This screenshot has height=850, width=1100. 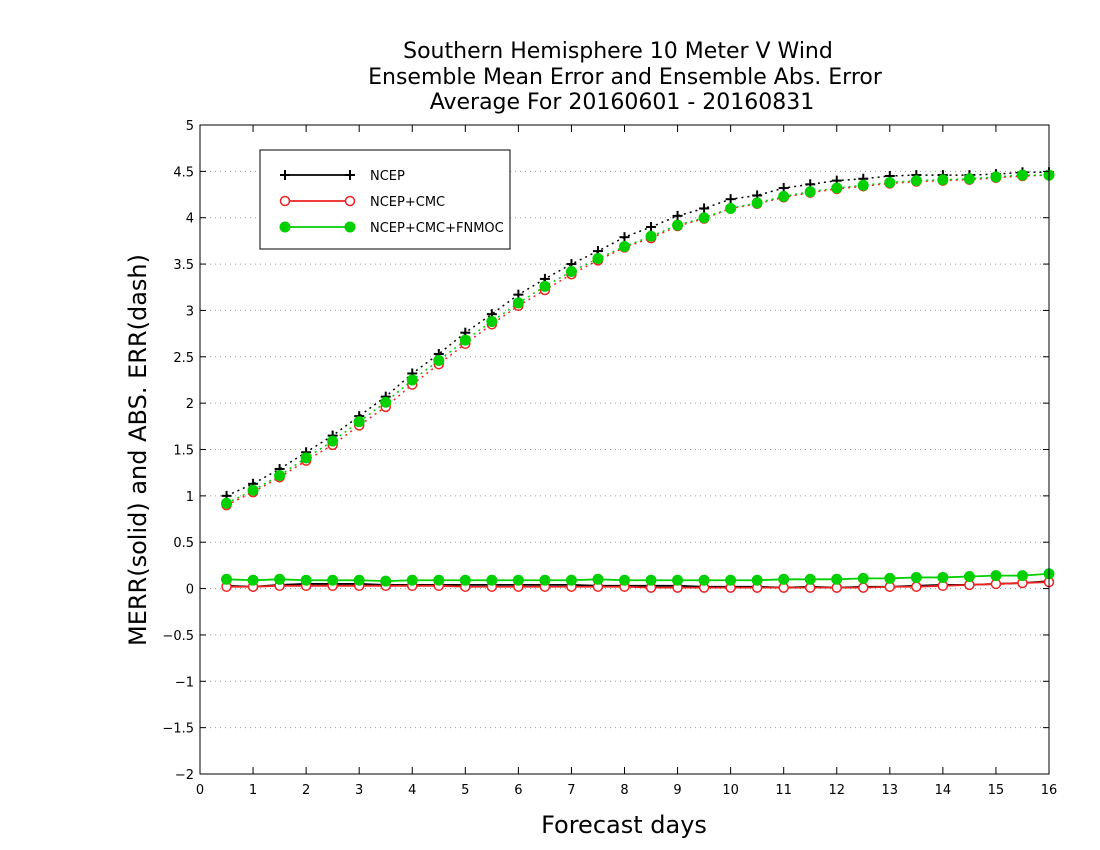 What do you see at coordinates (306, 790) in the screenshot?
I see `x-tick-label: 2` at bounding box center [306, 790].